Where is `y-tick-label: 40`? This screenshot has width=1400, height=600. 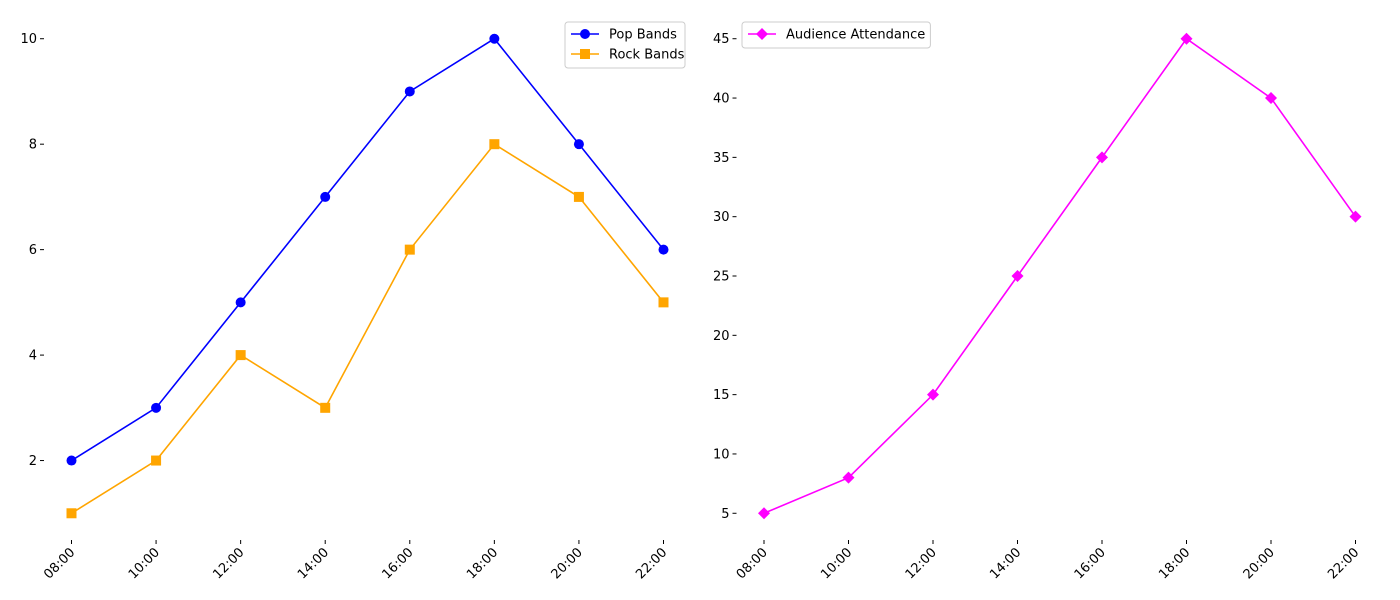
y-tick-label: 40 is located at coordinates (721, 99).